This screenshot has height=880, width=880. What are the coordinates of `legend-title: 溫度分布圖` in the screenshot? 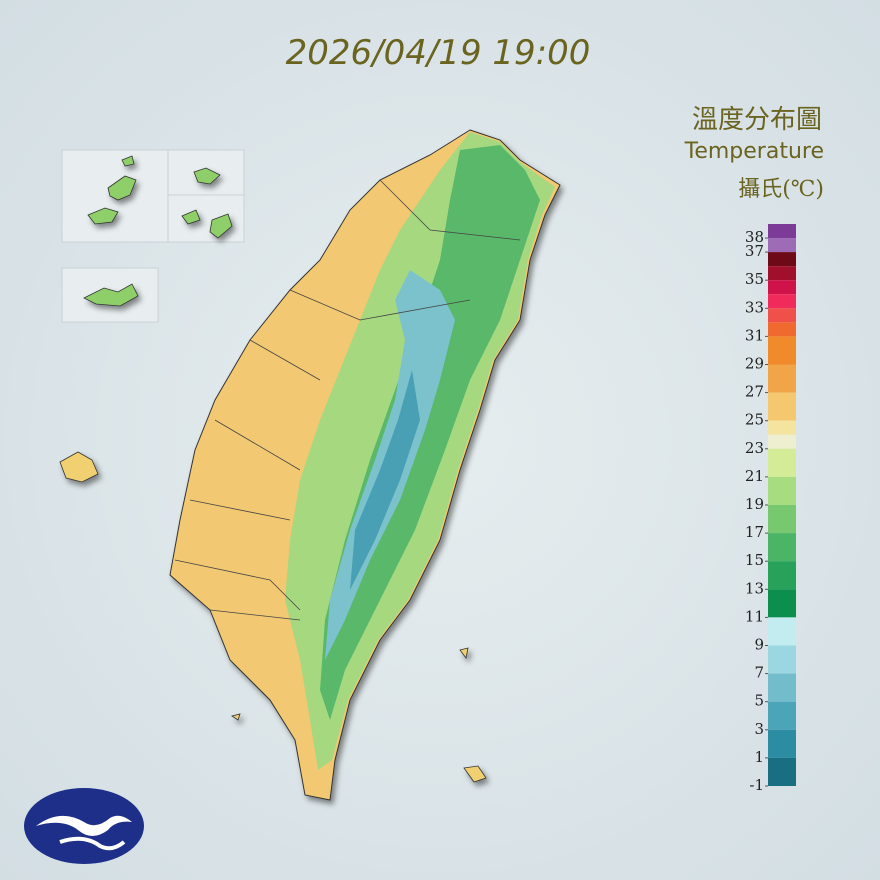 It's located at (757, 120).